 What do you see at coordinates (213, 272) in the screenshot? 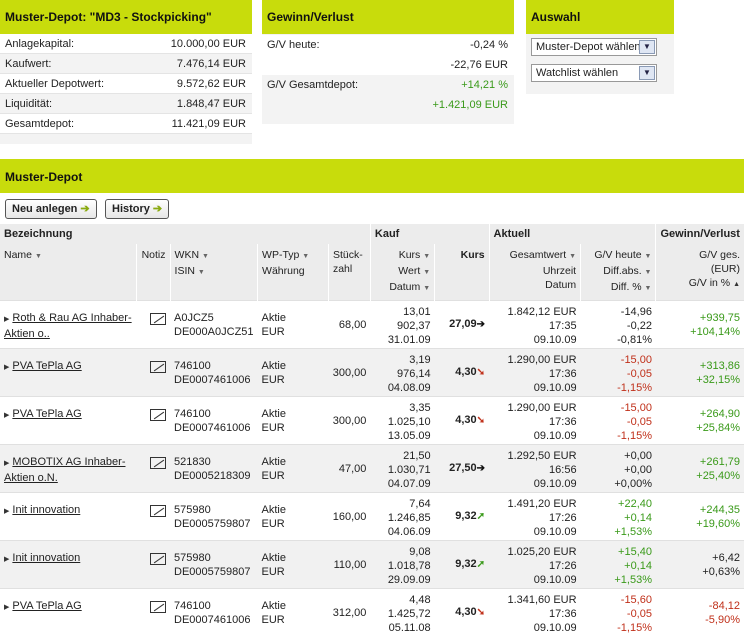
I see `col-wkn-isin: WKN ▼ ISIN ▼` at bounding box center [213, 272].